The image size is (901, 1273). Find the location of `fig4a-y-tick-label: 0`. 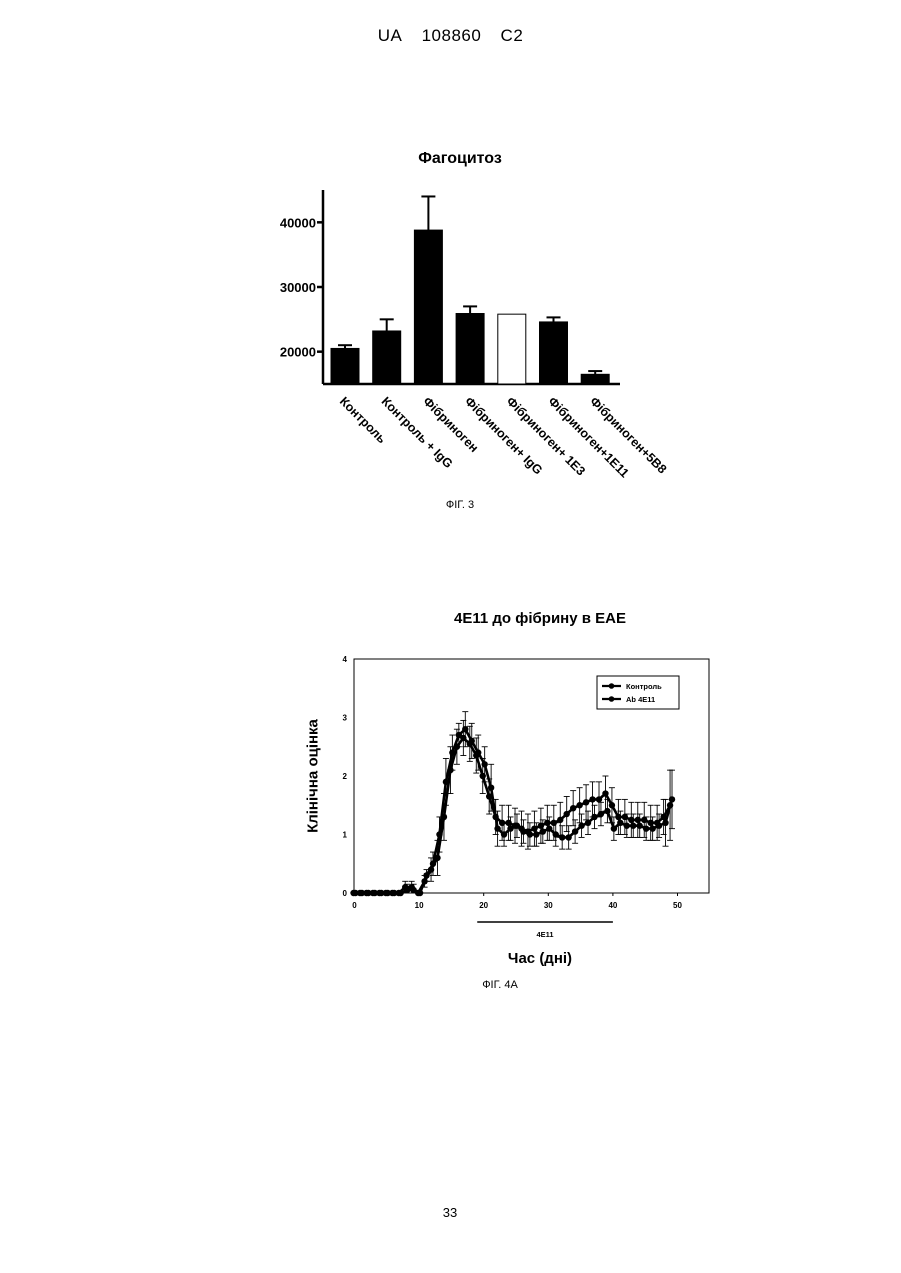

fig4a-y-tick-label: 0 is located at coordinates (345, 893).